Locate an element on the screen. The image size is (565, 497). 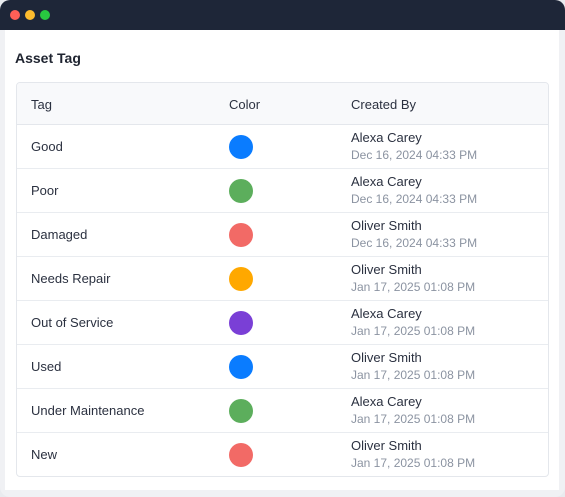
table-row: Poor Alexa Carey Dec 16, 2024 04:33 PM is located at coordinates (282, 191).